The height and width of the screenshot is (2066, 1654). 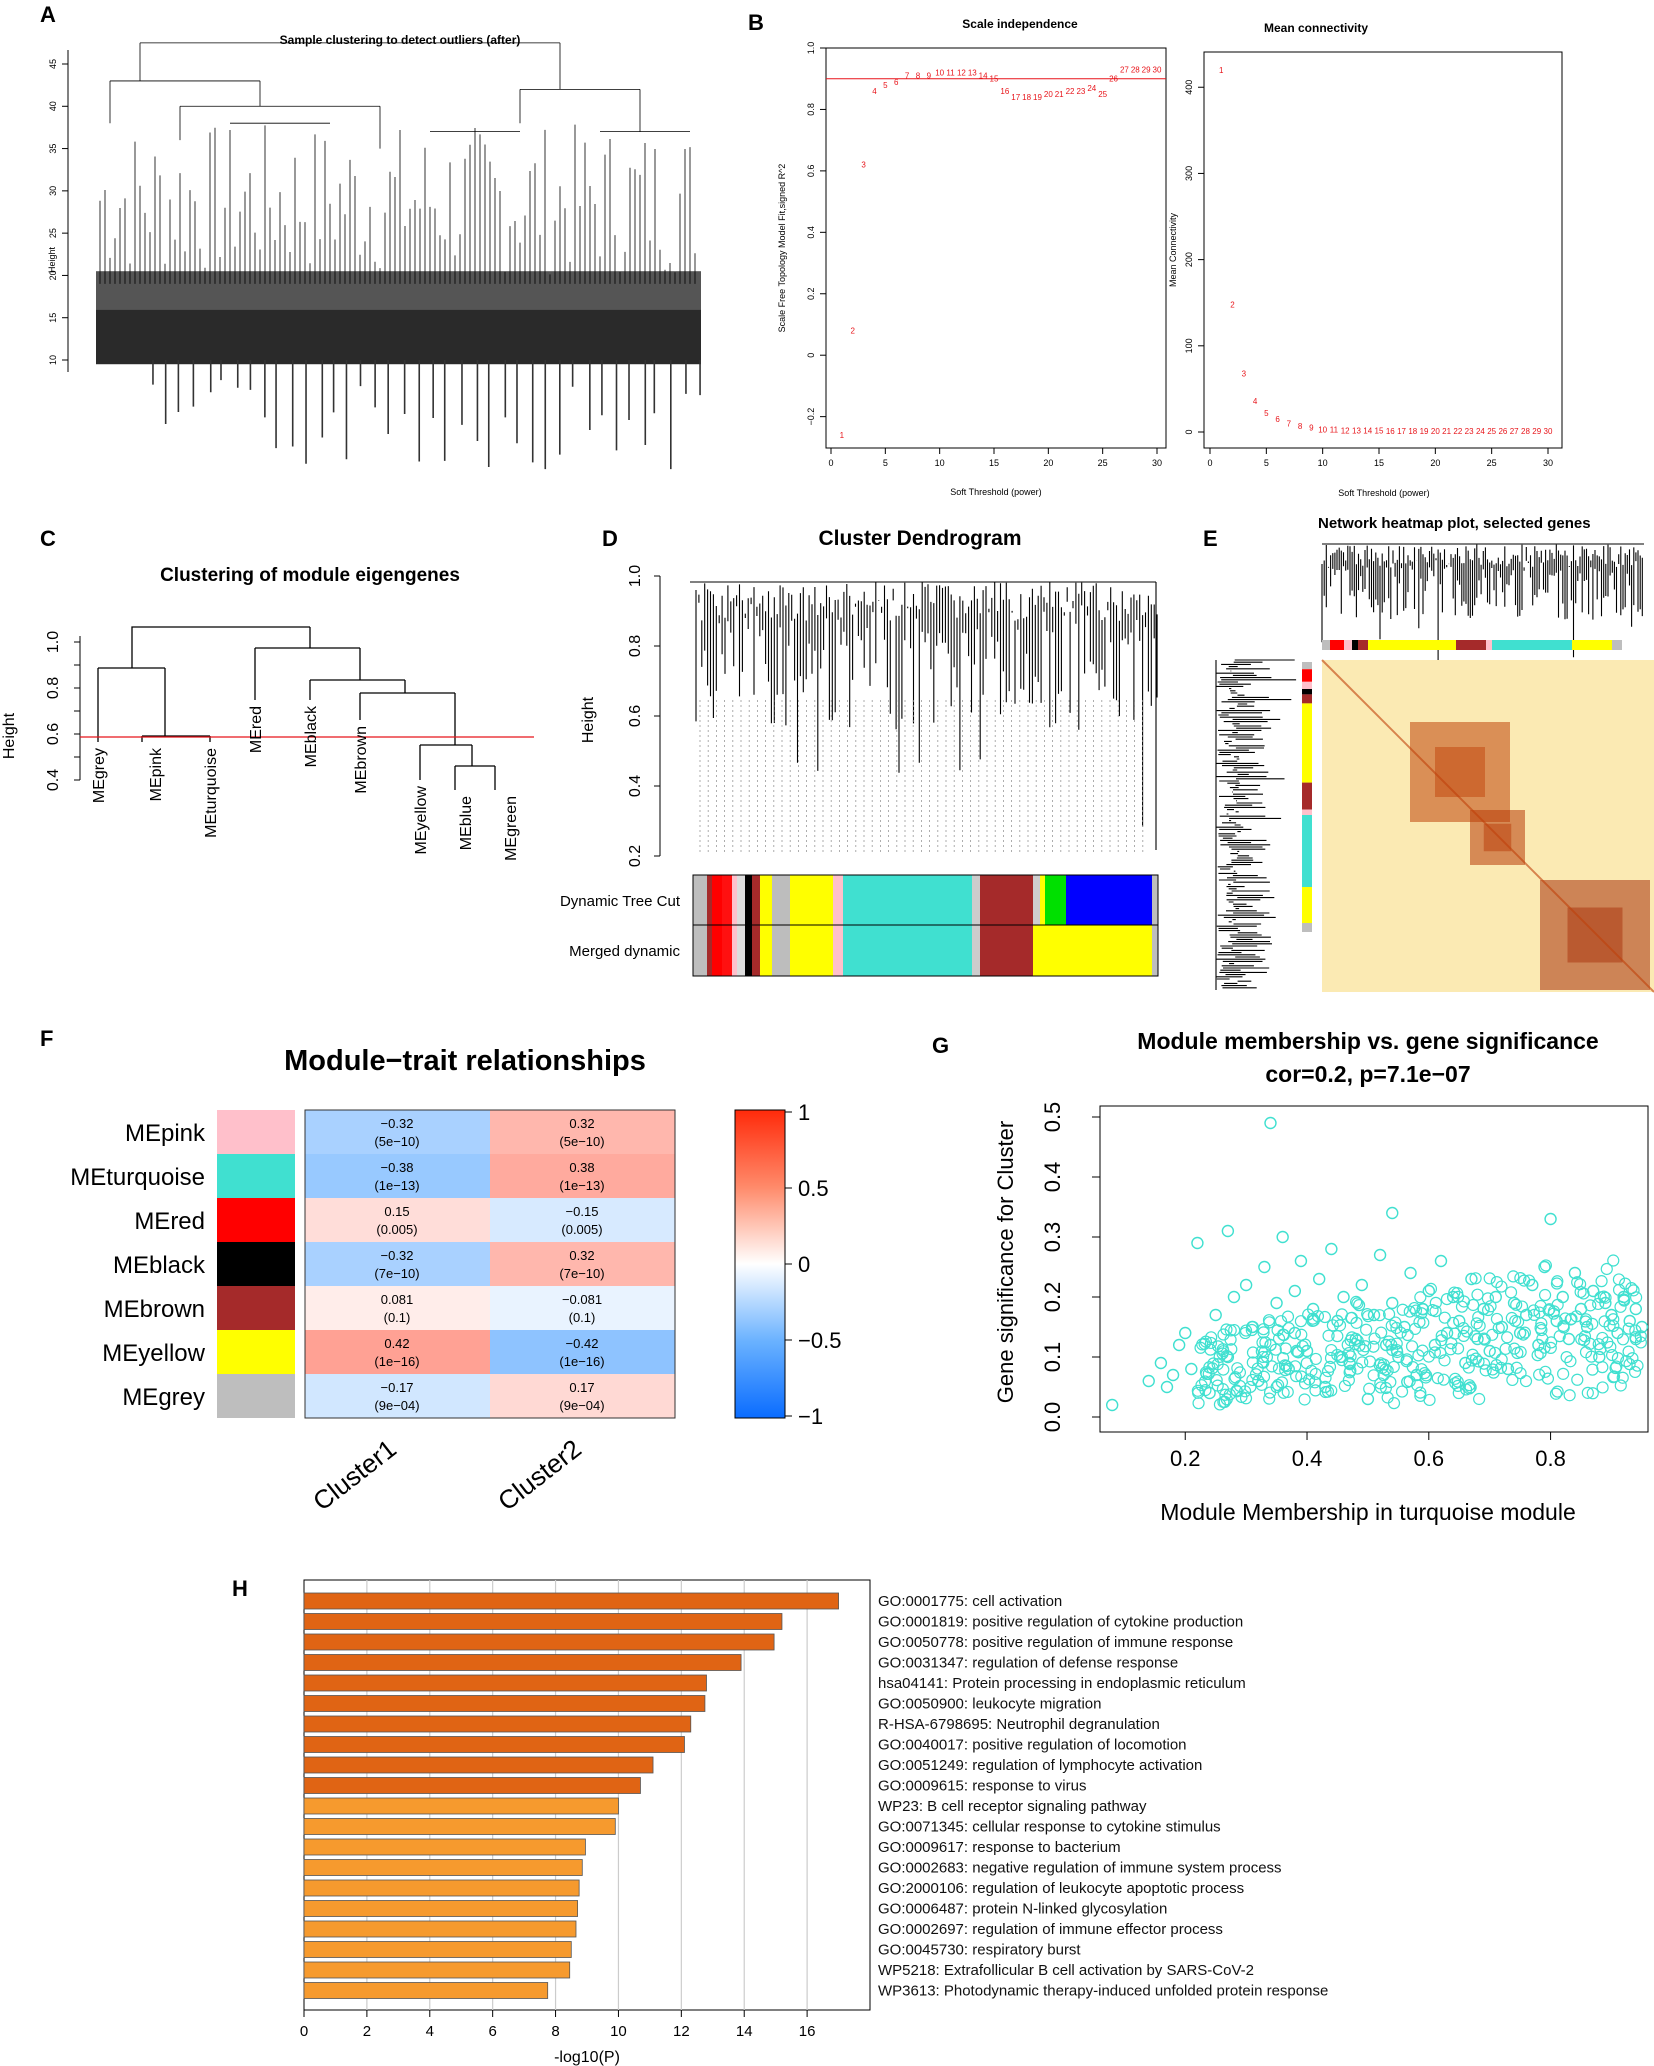 What do you see at coordinates (587, 1795) in the screenshot?
I see `panel-h-frame` at bounding box center [587, 1795].